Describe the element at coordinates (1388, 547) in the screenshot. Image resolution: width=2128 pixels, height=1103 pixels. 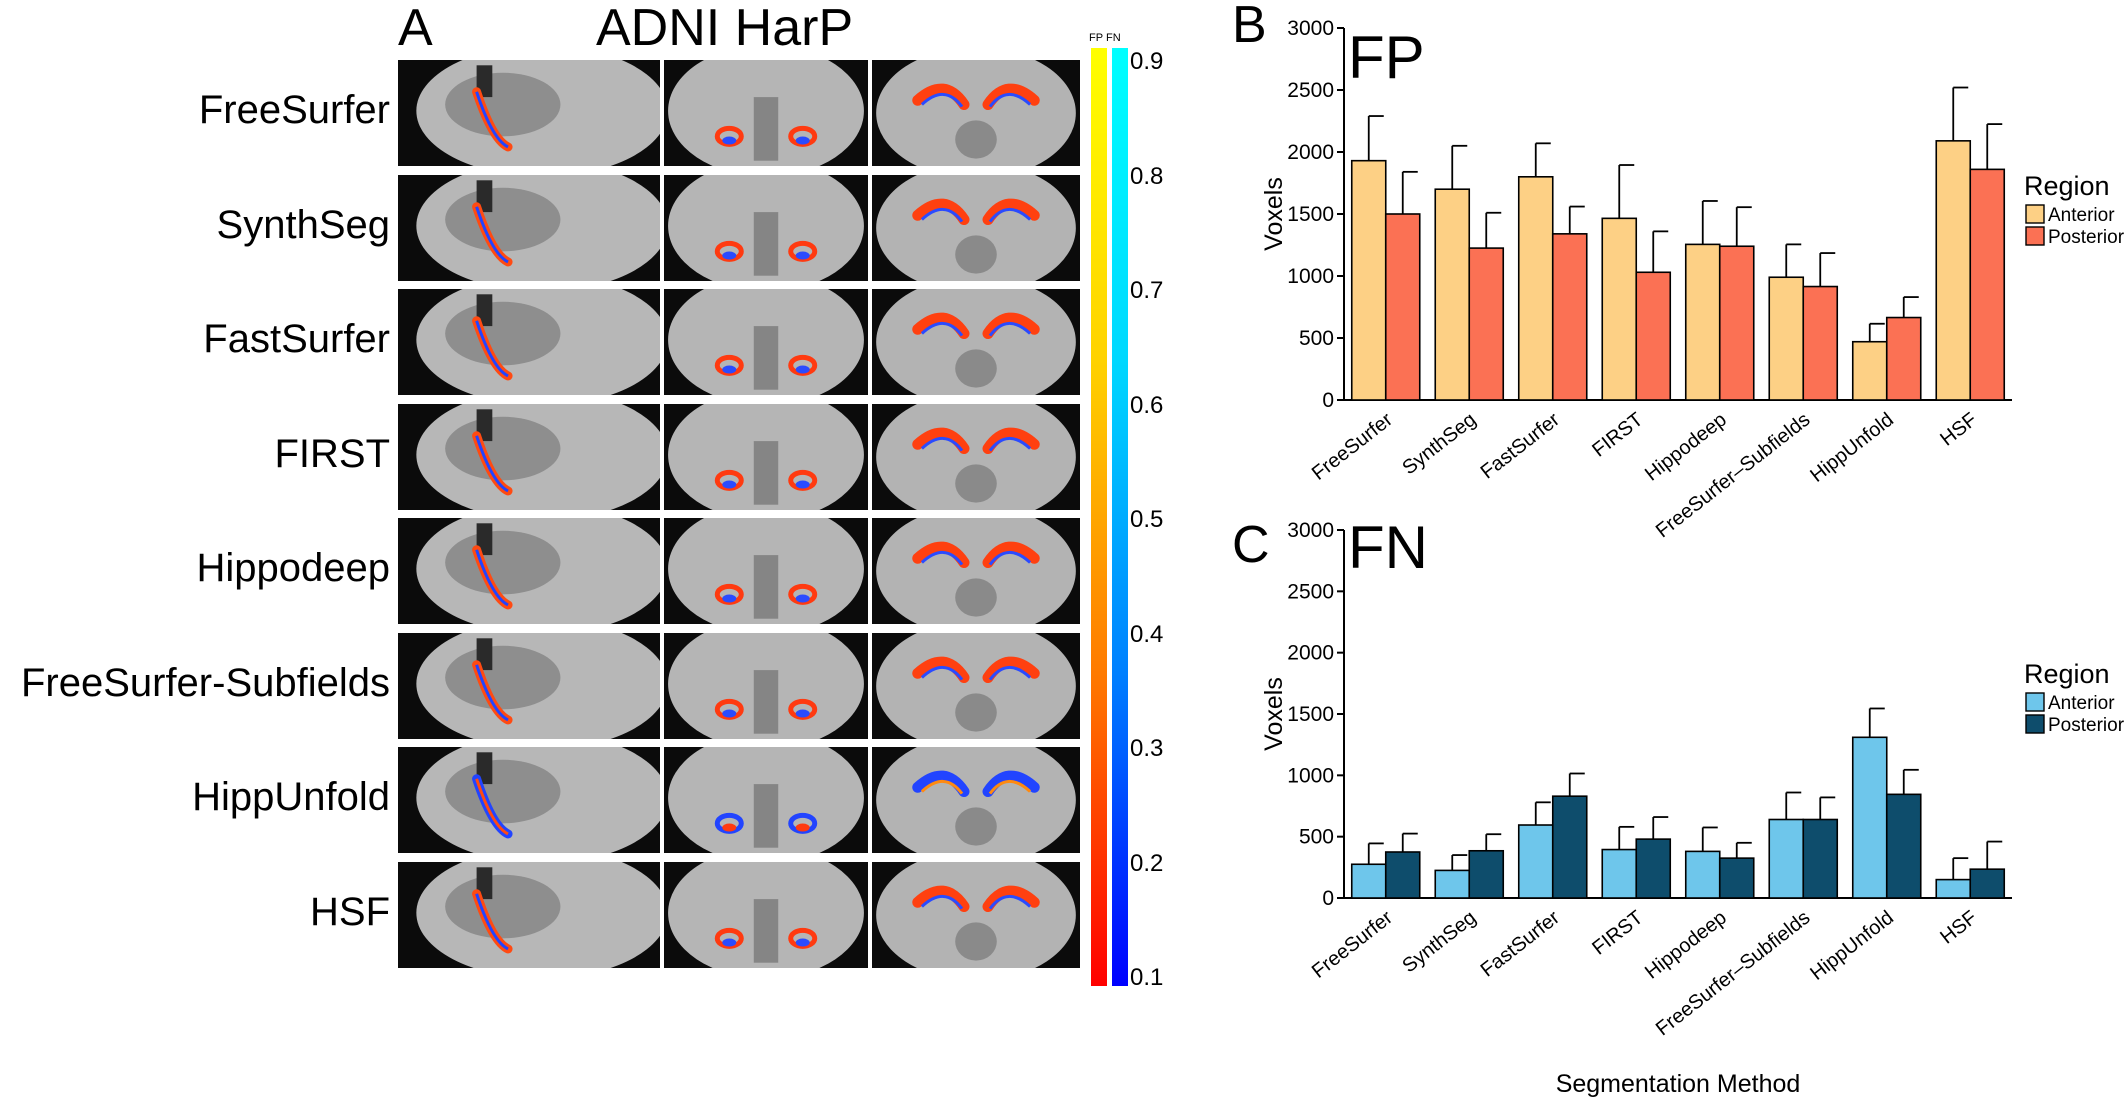
I see `chart-title: FN` at that location.